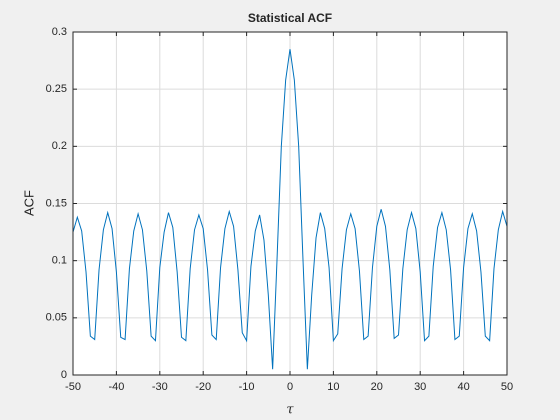  Describe the element at coordinates (463, 387) in the screenshot. I see `x-tick-label: 40` at that location.